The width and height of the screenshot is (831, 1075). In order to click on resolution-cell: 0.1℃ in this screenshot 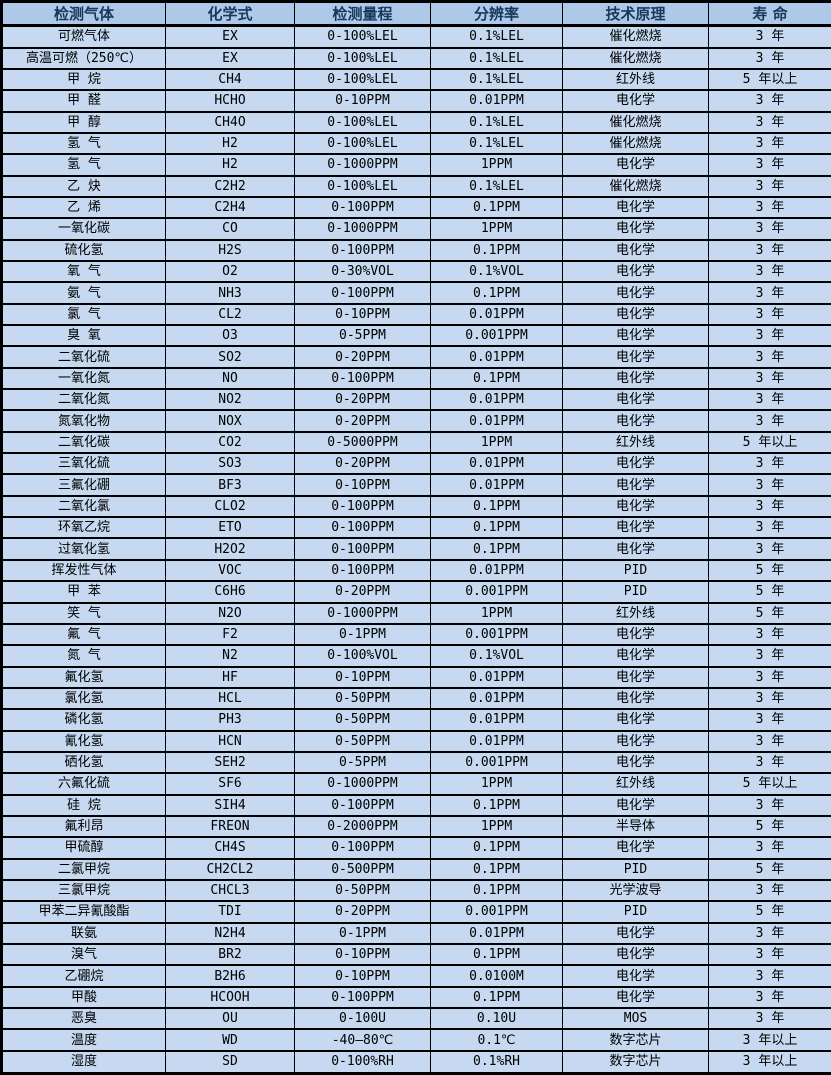, I will do `click(496, 1040)`.